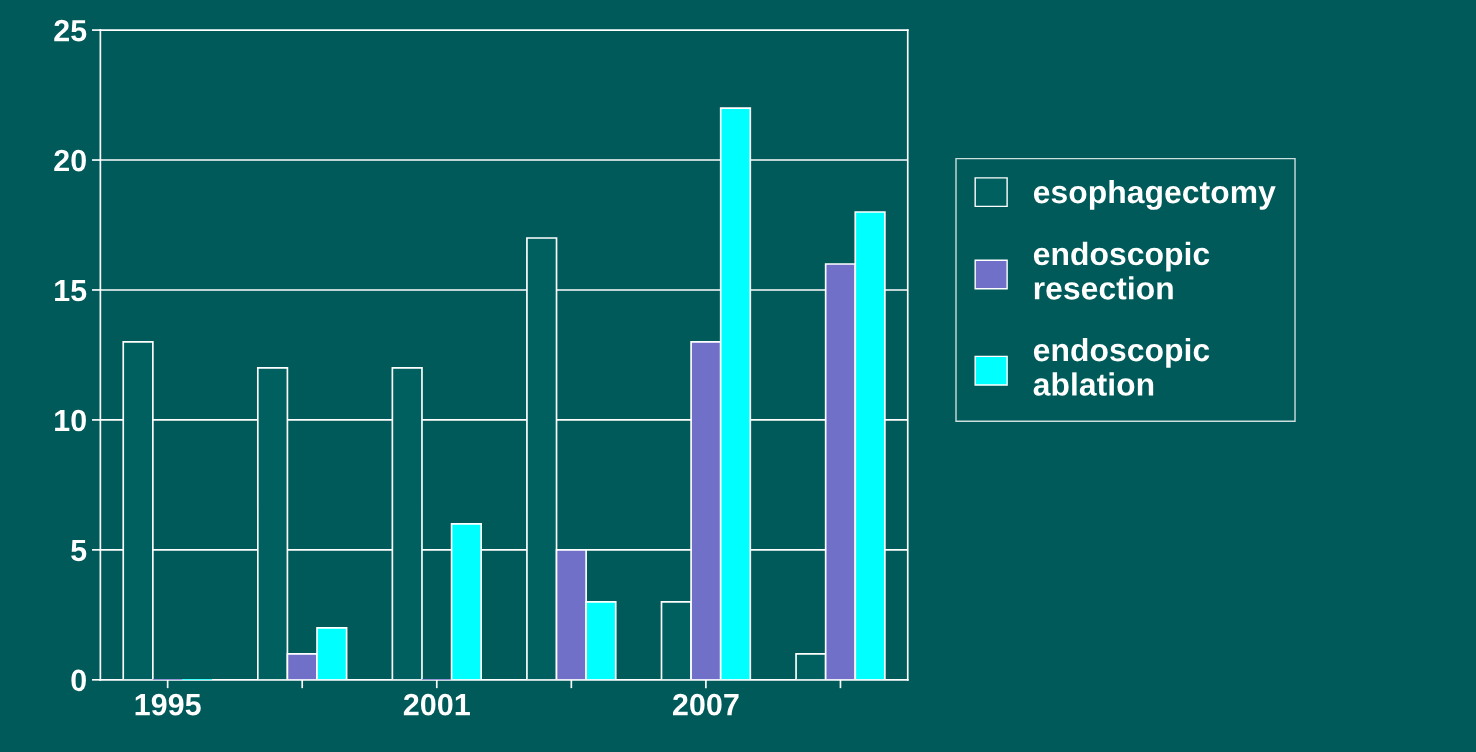  What do you see at coordinates (1154, 194) in the screenshot?
I see `legend-label: esophagectomy` at bounding box center [1154, 194].